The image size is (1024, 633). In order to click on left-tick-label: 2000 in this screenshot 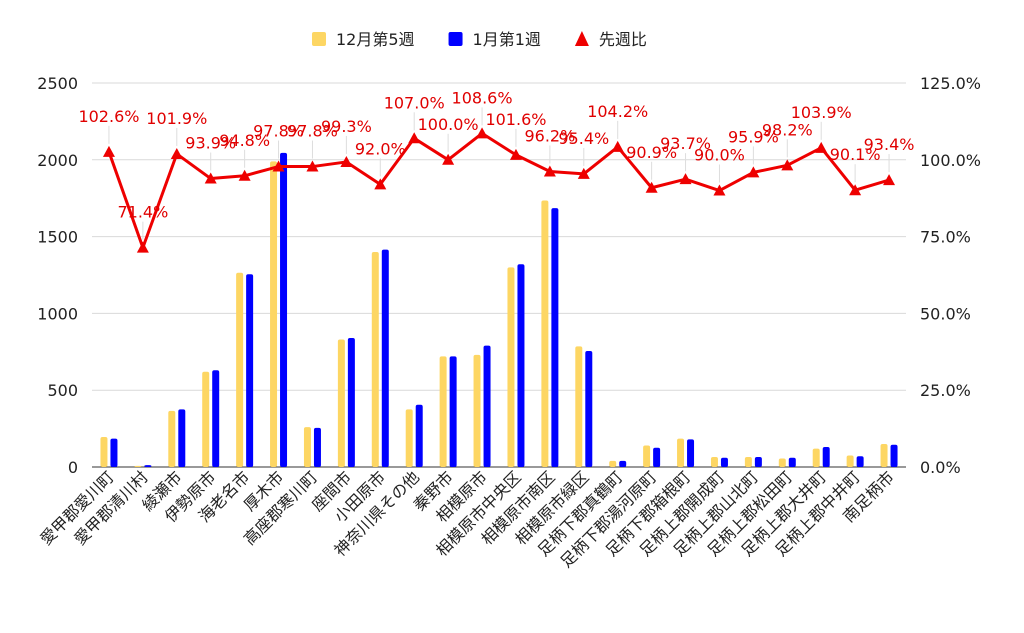, I will do `click(57, 160)`.